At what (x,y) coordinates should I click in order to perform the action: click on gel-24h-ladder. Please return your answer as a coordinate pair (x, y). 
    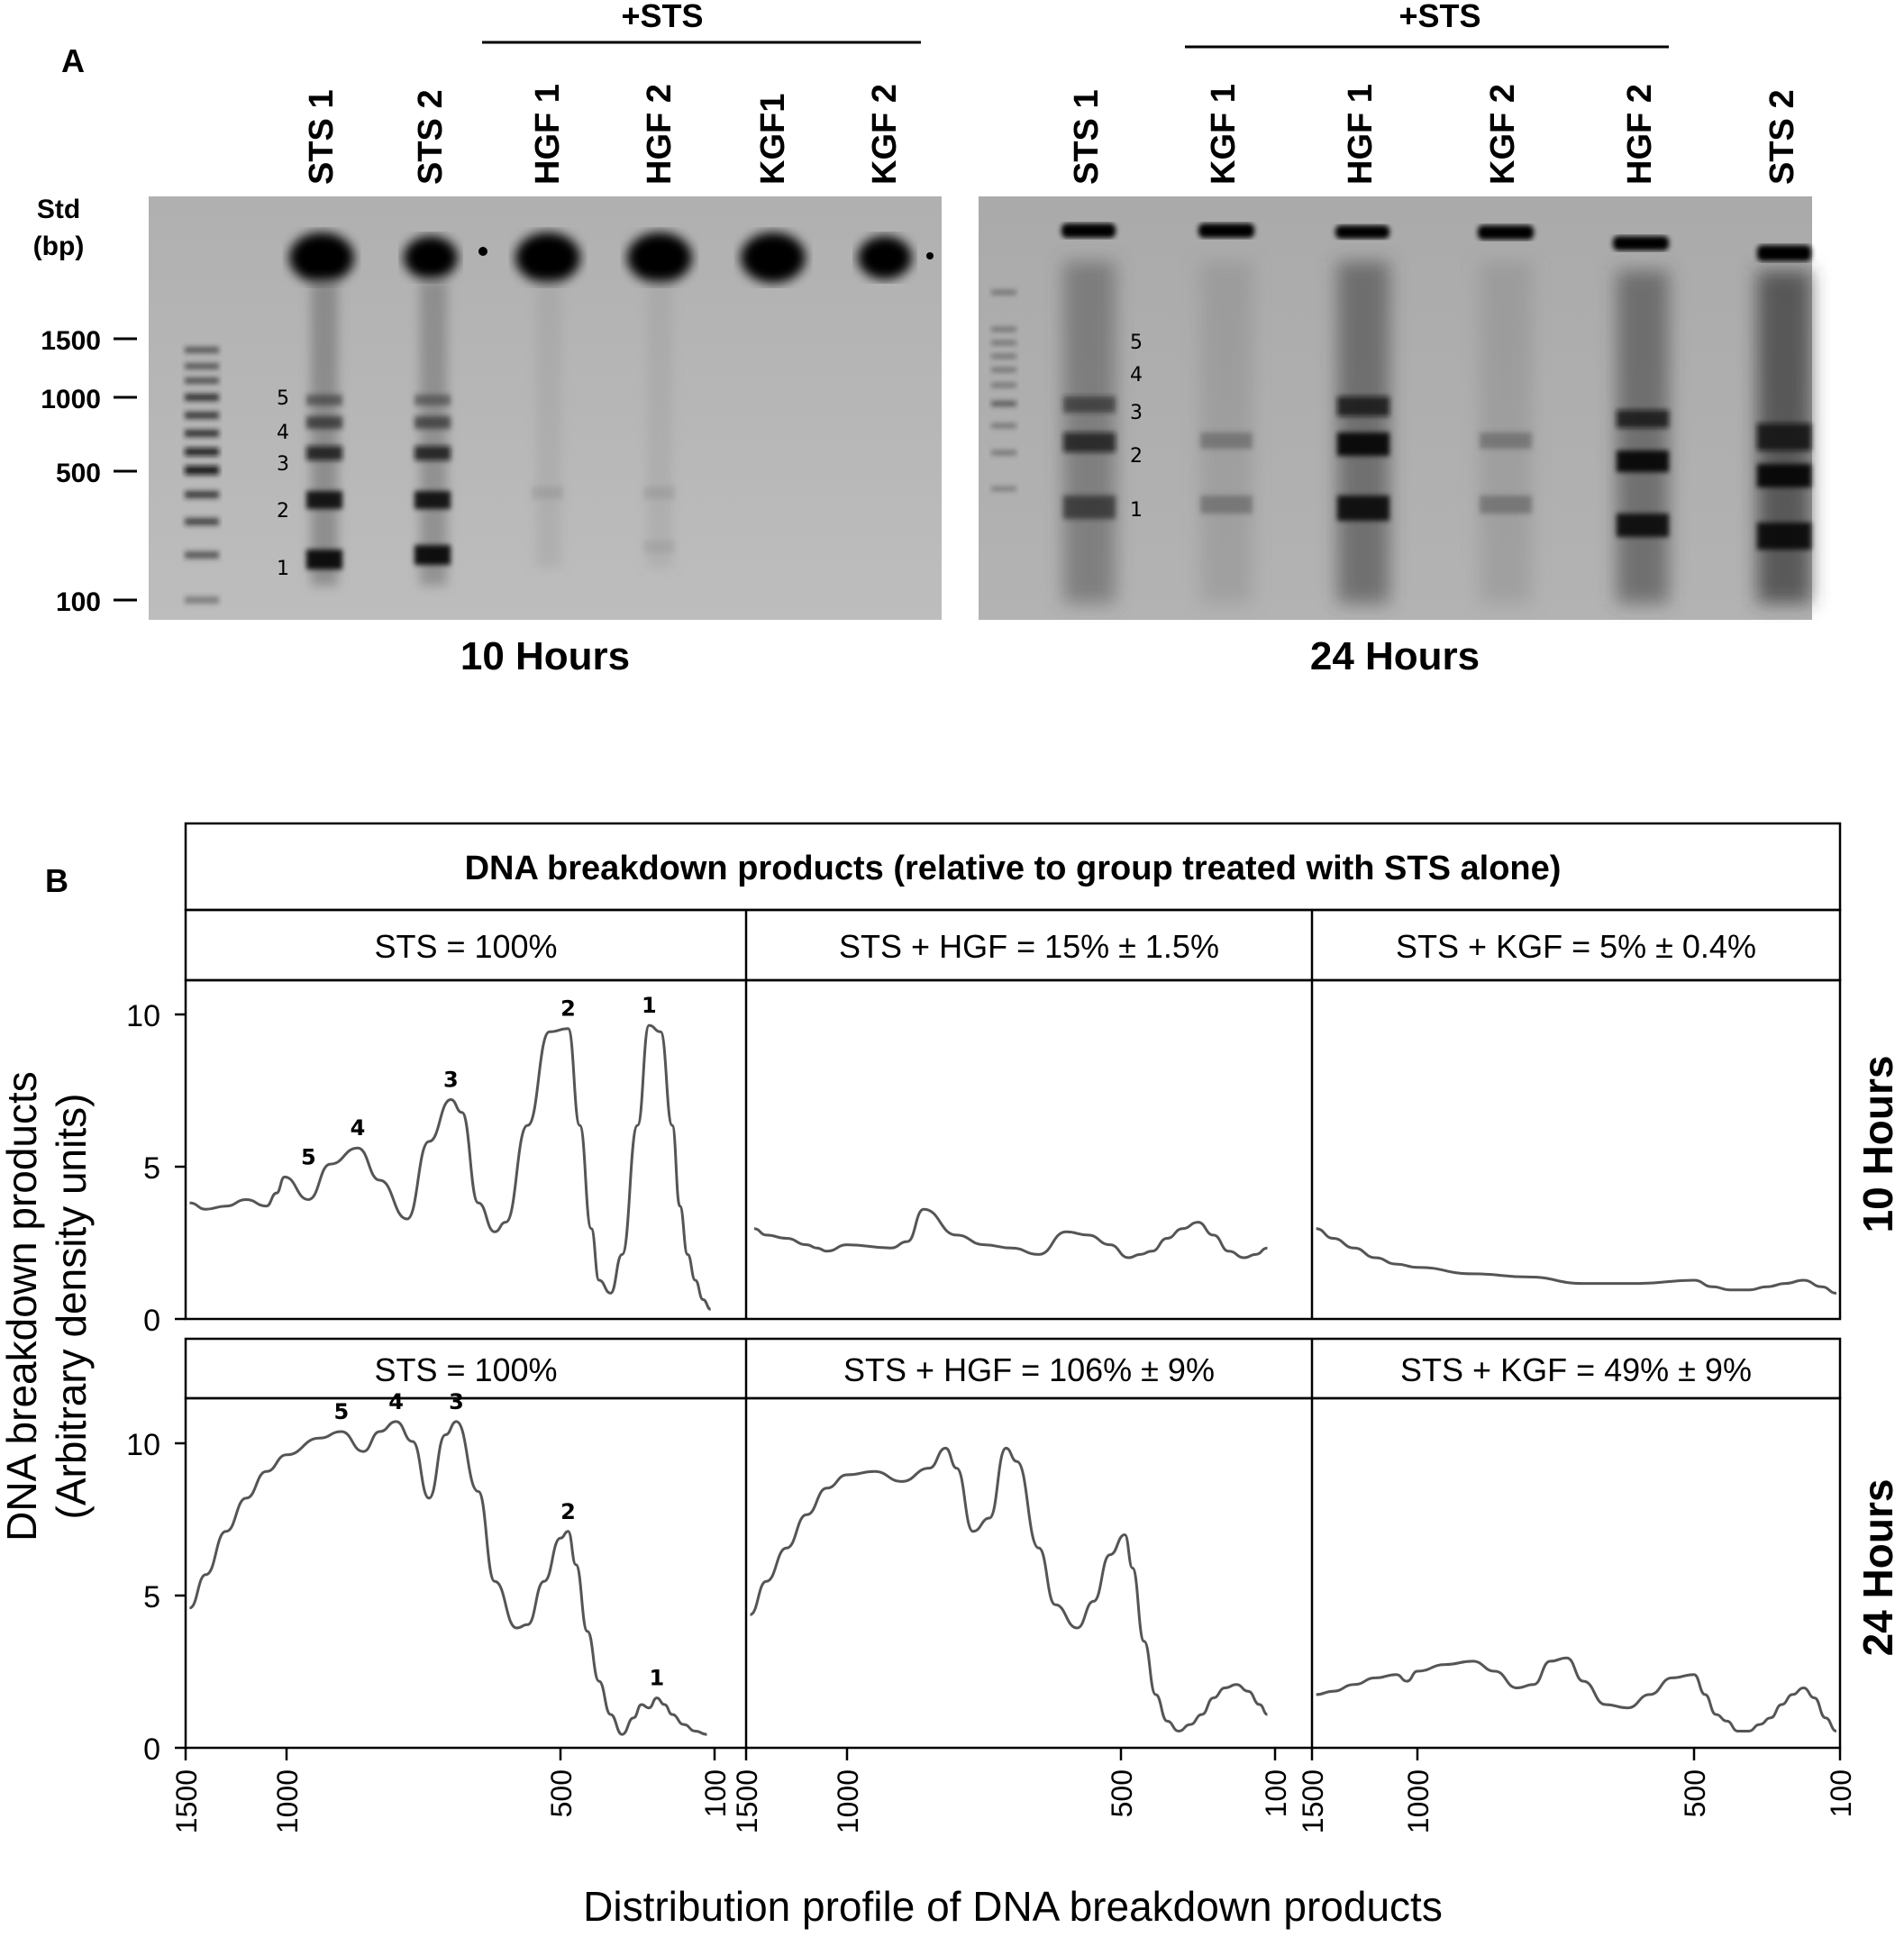
    Looking at the image, I should click on (1003, 390).